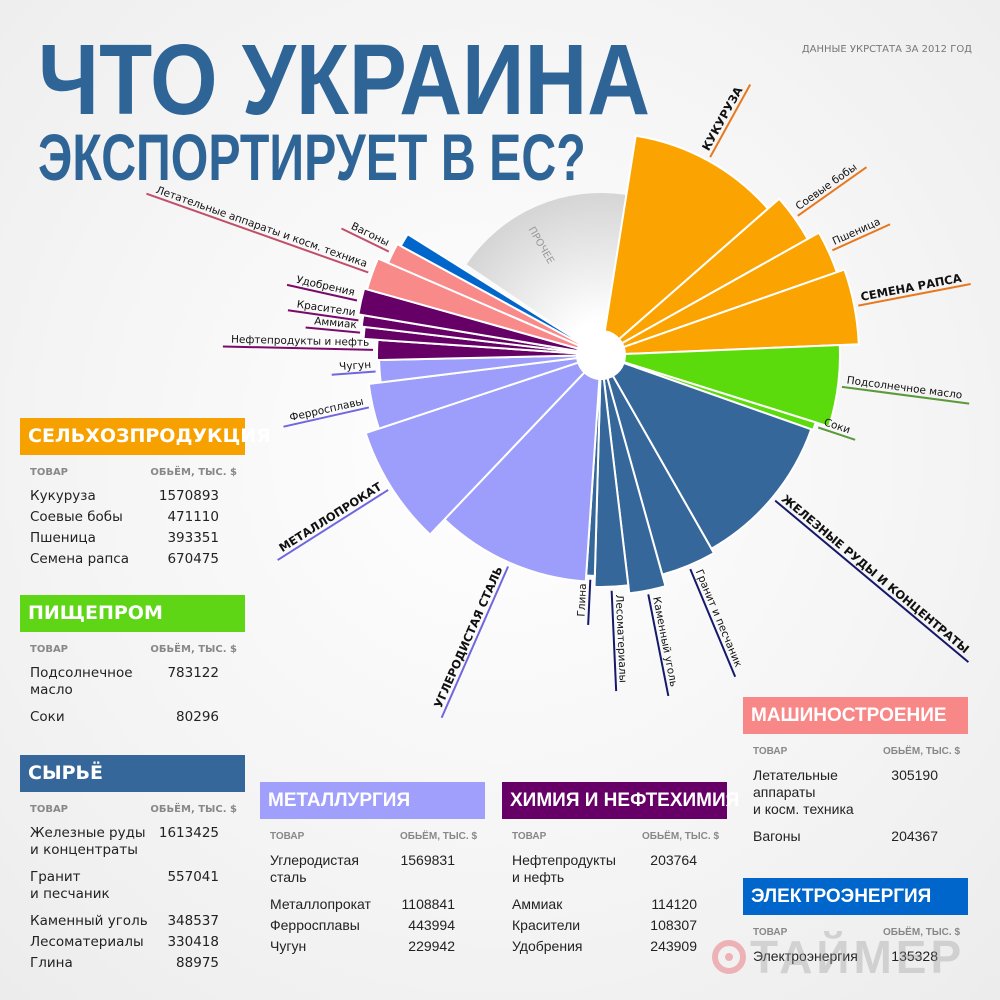 The image size is (1000, 1000). What do you see at coordinates (63, 538) in the screenshot?
I see `item-name: Пшеница` at bounding box center [63, 538].